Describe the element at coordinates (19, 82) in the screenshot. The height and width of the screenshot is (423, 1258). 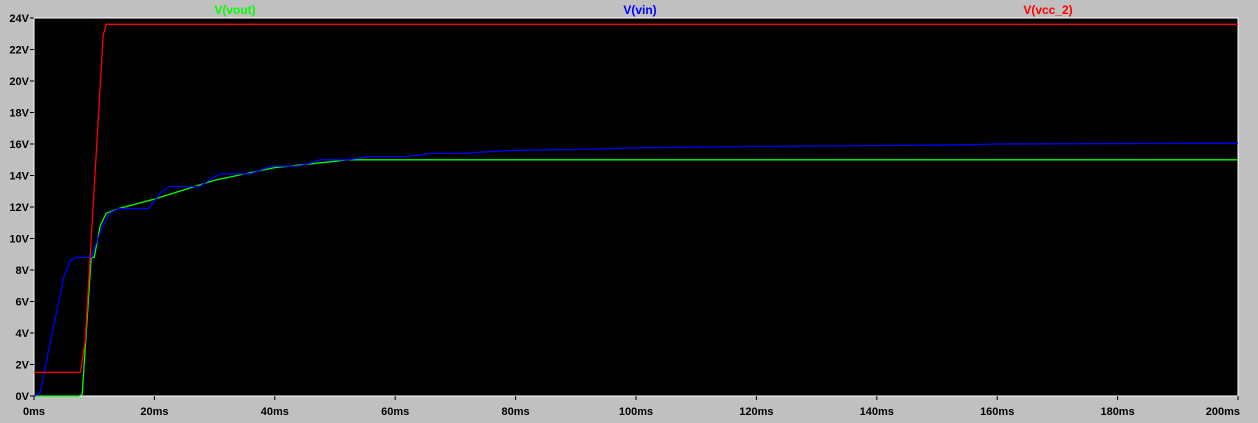
I see `y-tick-label: 20V` at that location.